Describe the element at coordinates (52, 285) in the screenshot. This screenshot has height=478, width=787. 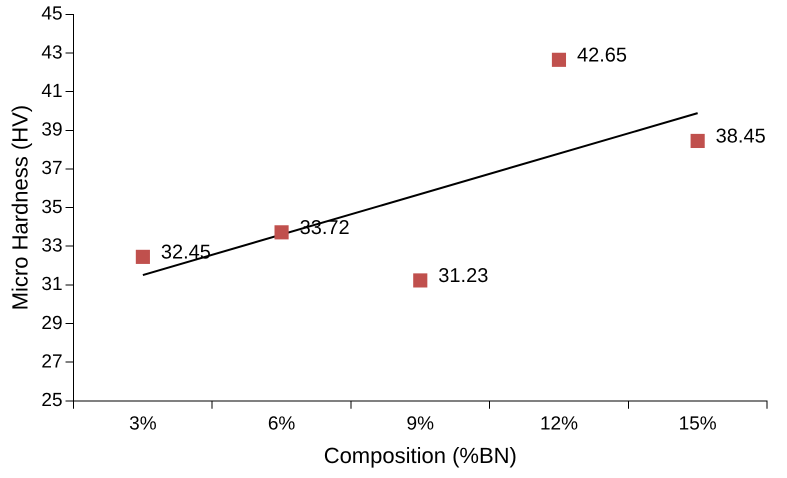
I see `y-tick-label: 31` at that location.